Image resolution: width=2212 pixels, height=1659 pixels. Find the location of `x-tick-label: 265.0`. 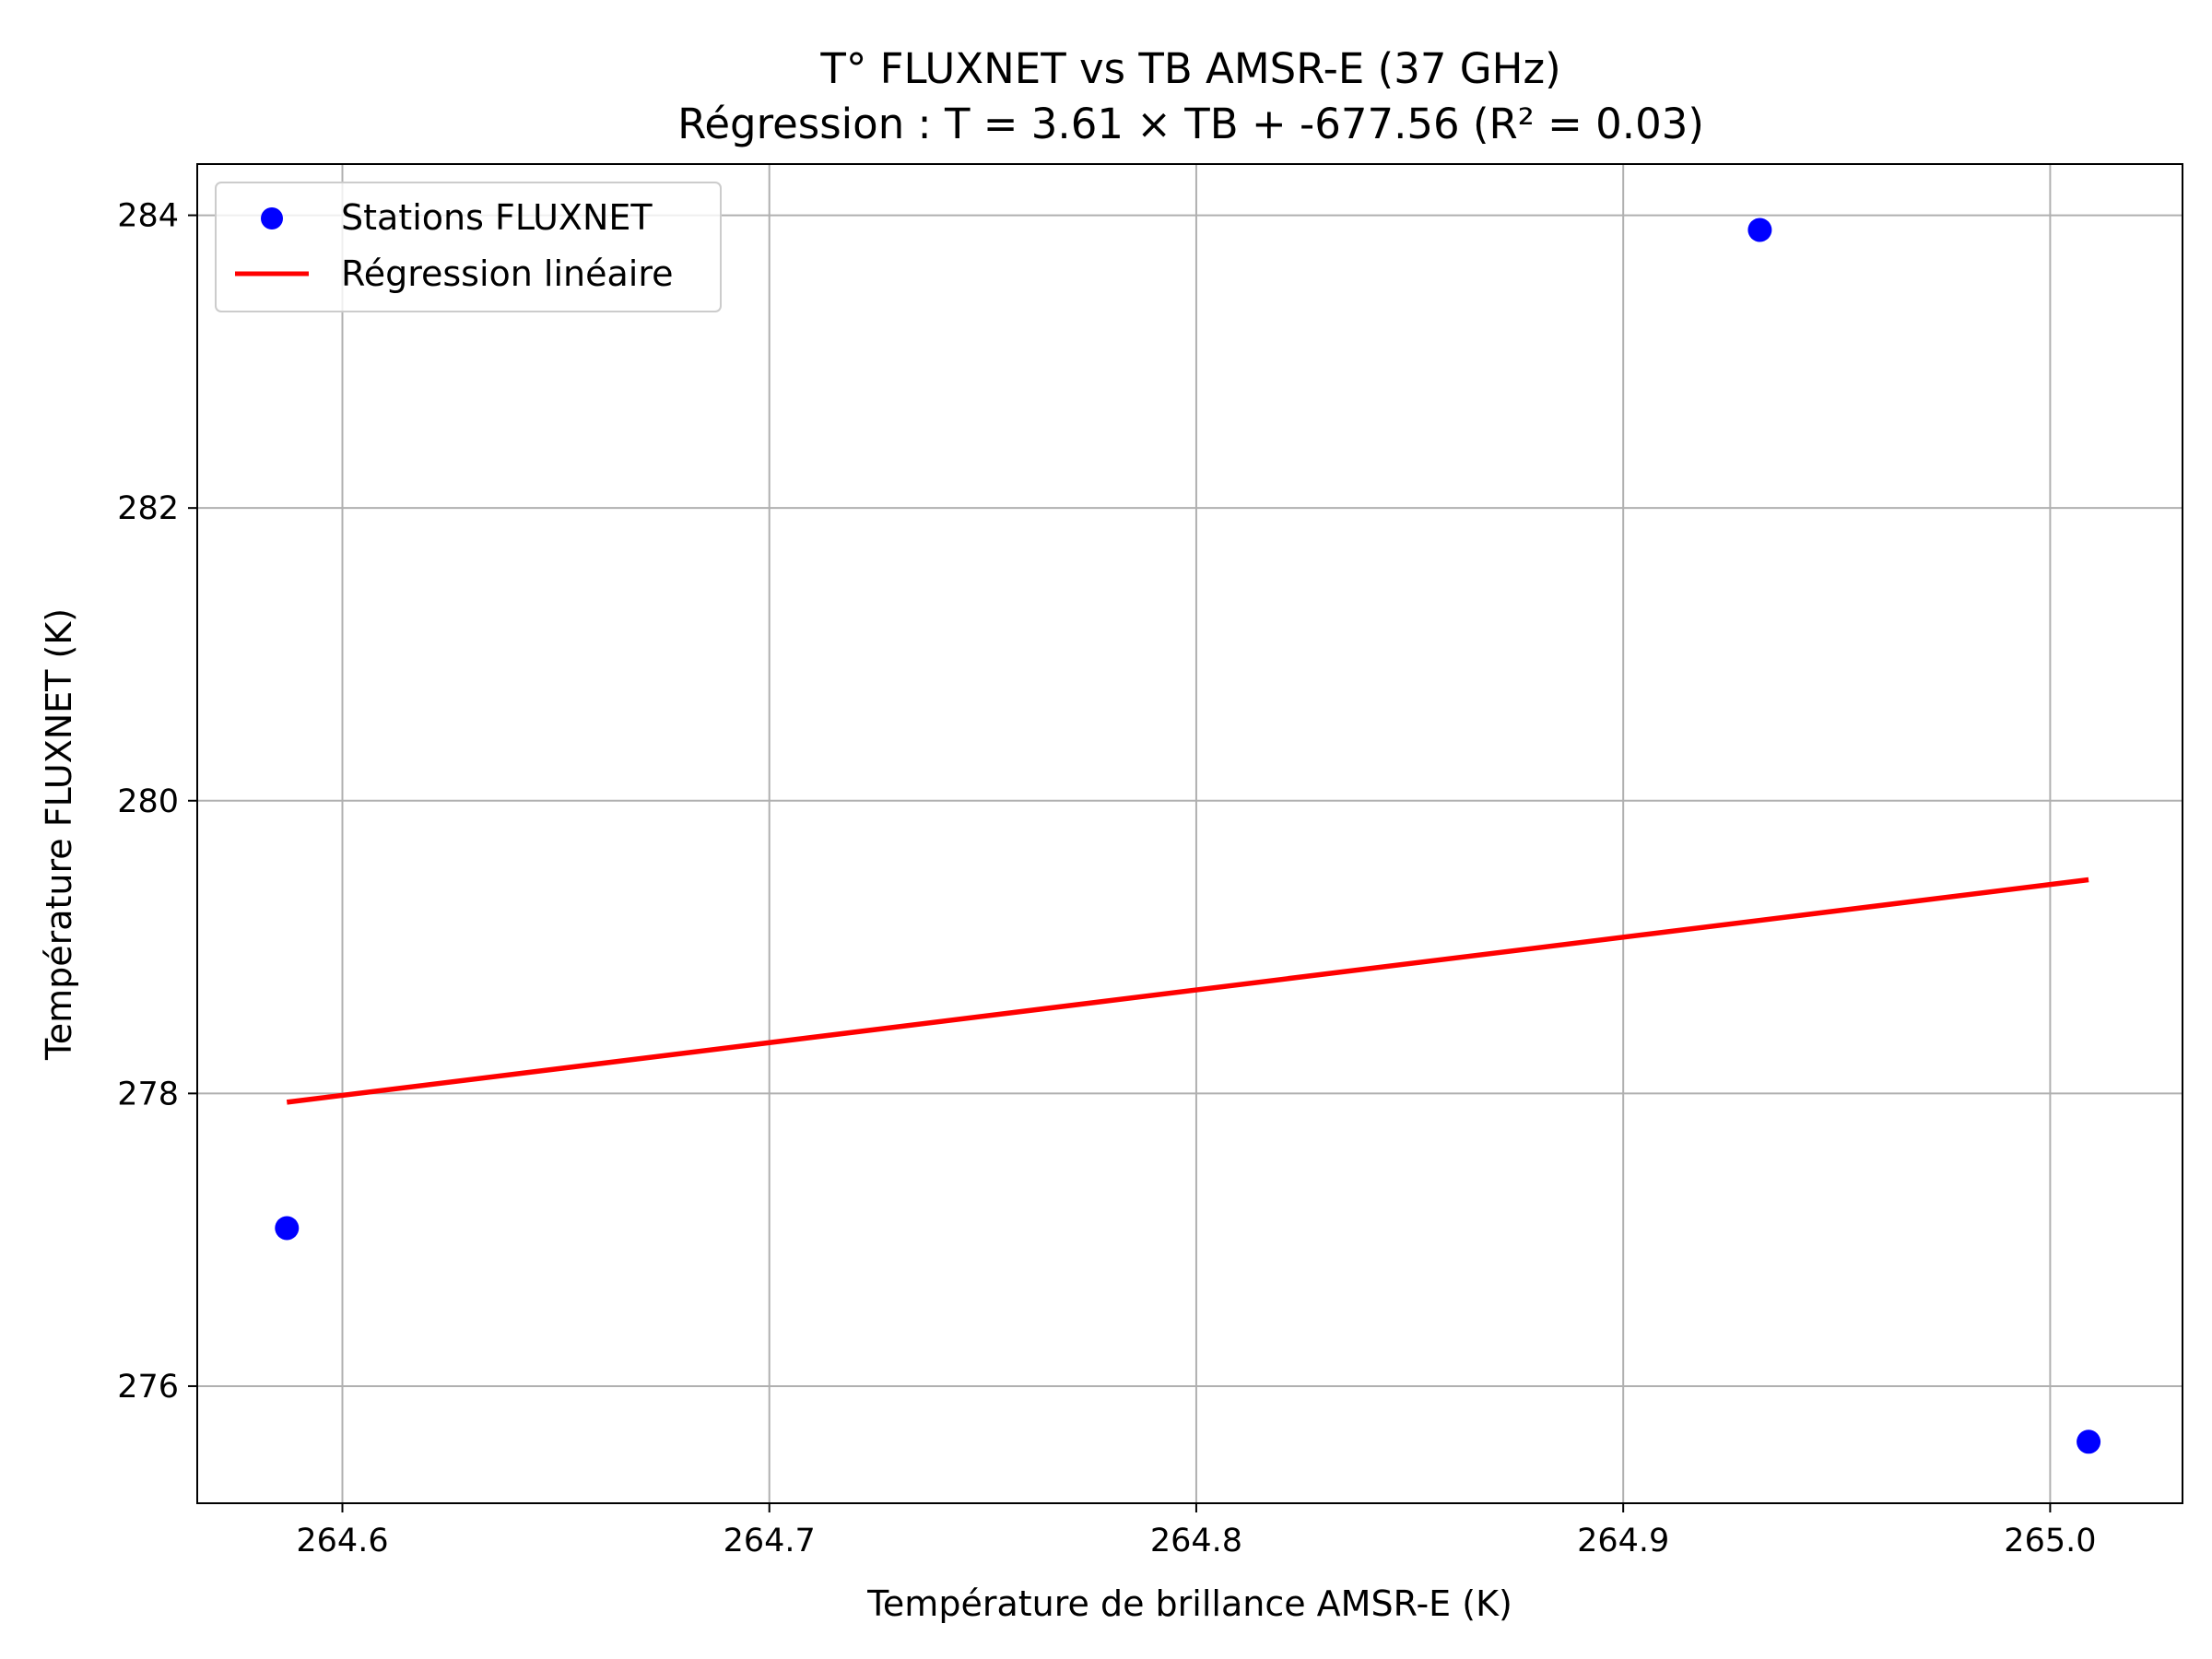

x-tick-label: 265.0 is located at coordinates (2050, 1541).